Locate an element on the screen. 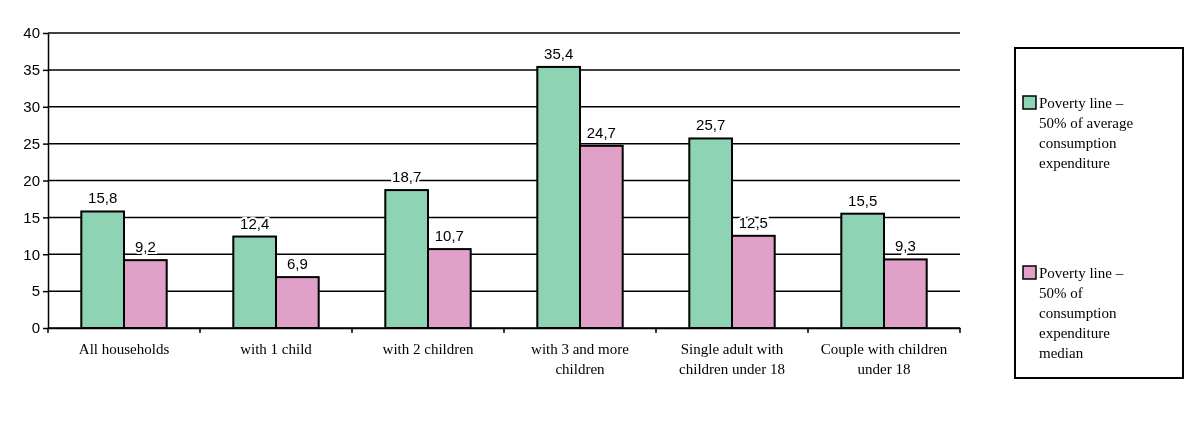  x-tick-label: Single adult with children under 18 is located at coordinates (732, 359).